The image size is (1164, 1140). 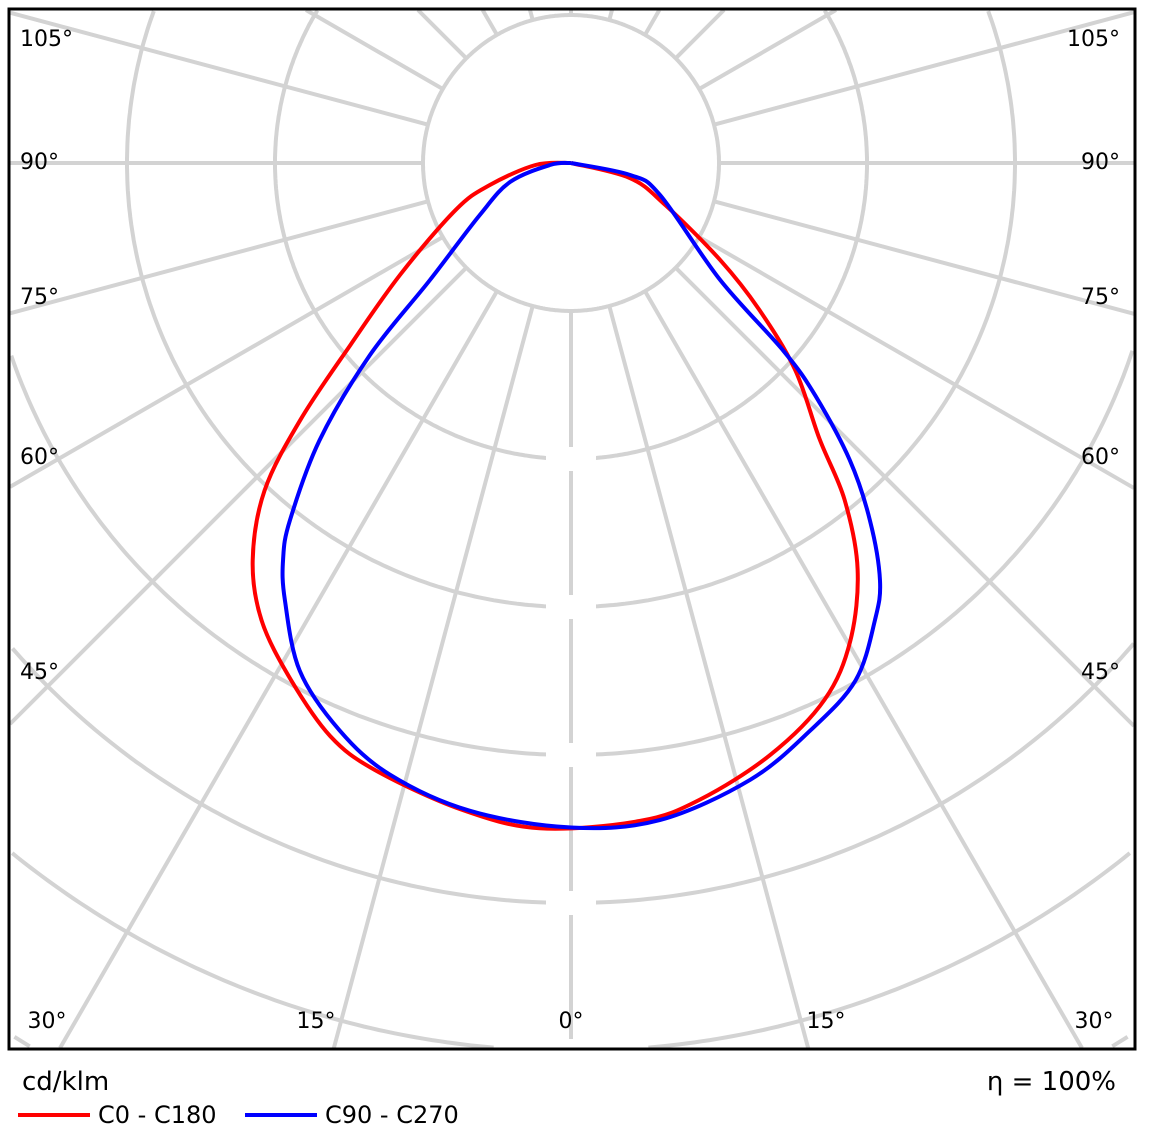 What do you see at coordinates (281, 1115) in the screenshot?
I see `legend-swatch-blue` at bounding box center [281, 1115].